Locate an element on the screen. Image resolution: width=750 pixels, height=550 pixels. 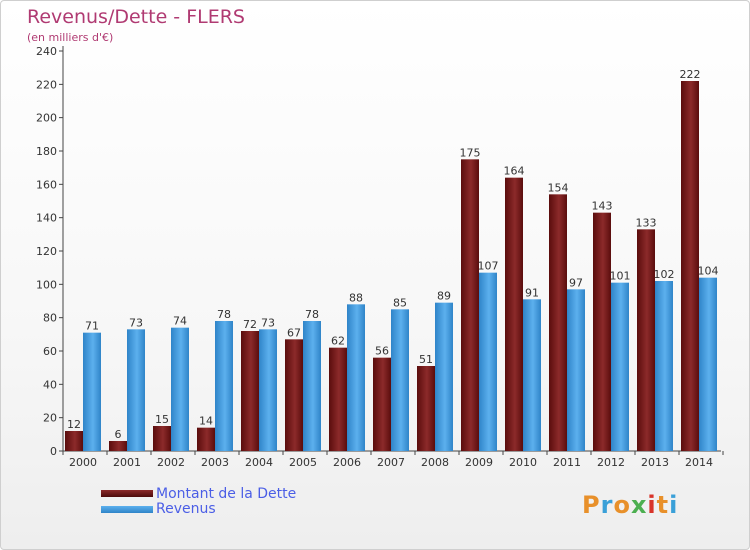
x-tick-label: 2007 is located at coordinates (391, 462).